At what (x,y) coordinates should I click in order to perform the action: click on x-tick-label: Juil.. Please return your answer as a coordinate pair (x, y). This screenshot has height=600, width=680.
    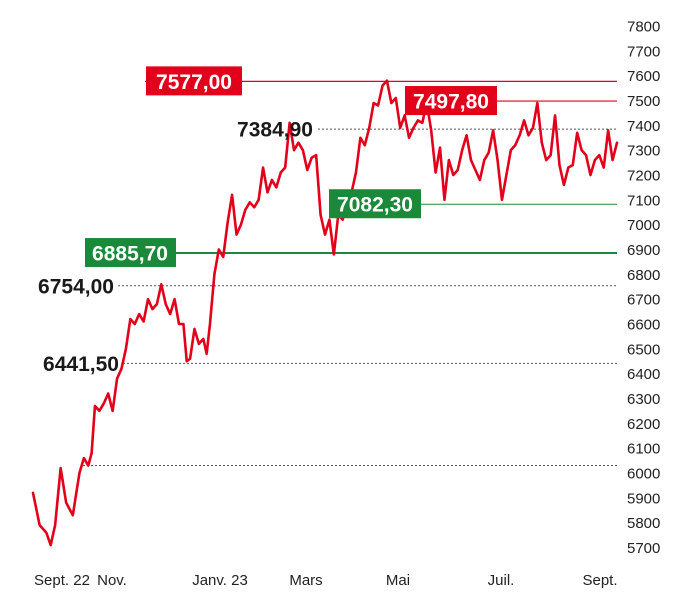
    Looking at the image, I should click on (501, 580).